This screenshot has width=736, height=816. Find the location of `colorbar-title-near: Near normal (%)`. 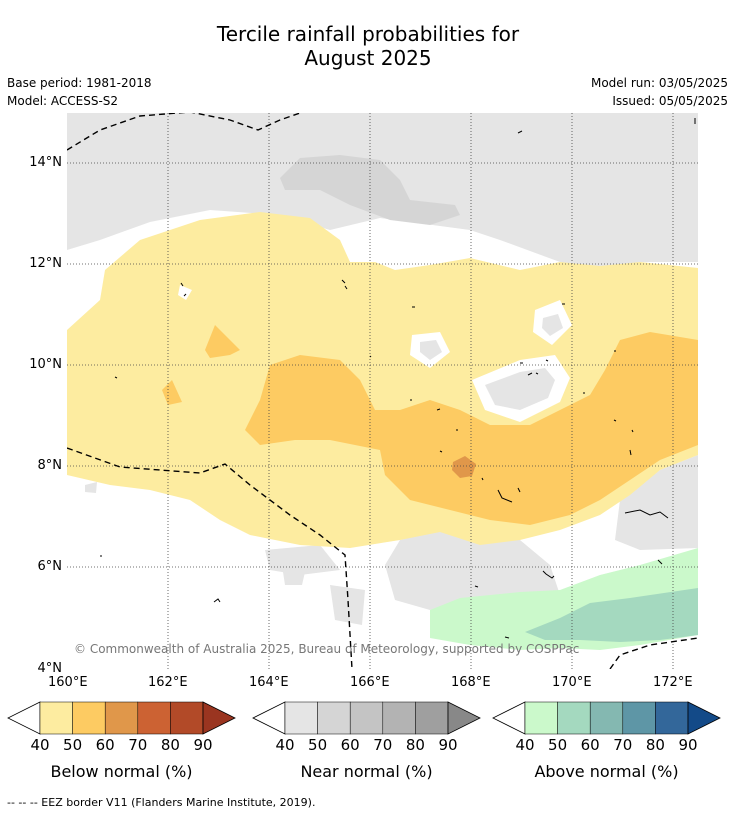

colorbar-title-near: Near normal (%) is located at coordinates (366, 771).